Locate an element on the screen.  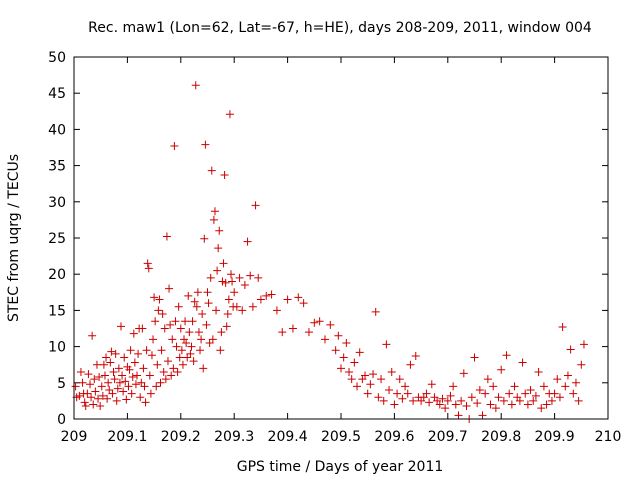
y-tick-label: 20 is located at coordinates (57, 275).